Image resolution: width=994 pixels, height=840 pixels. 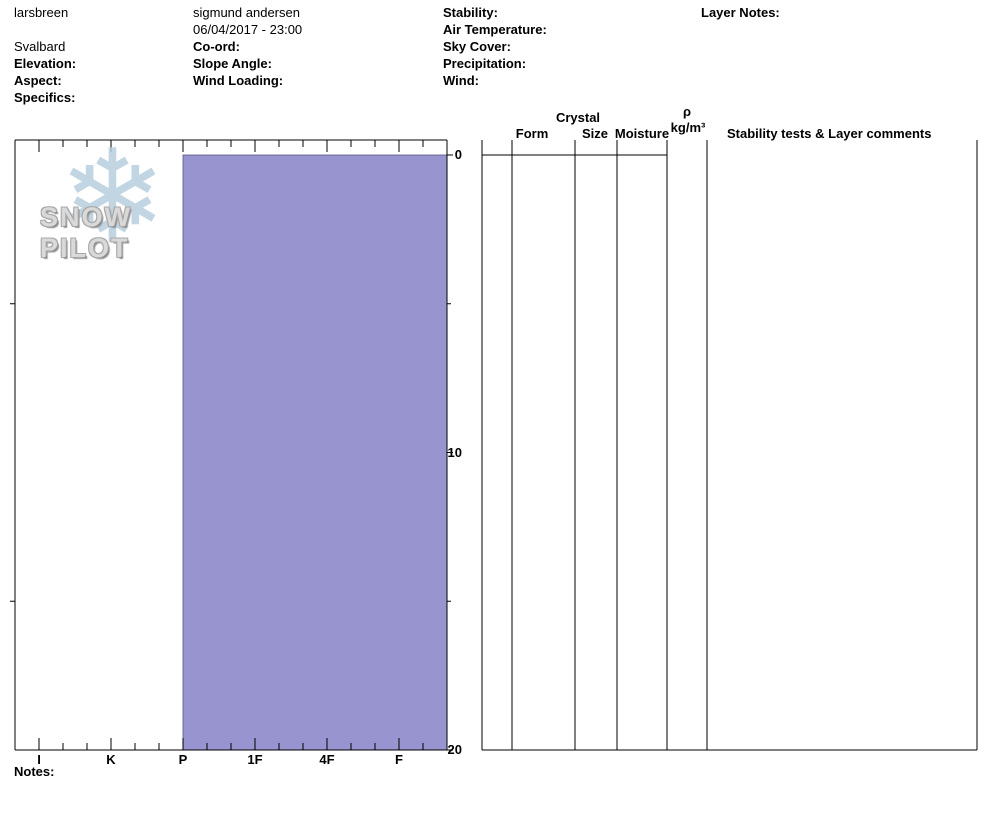 What do you see at coordinates (740, 12) in the screenshot?
I see `layer-notes-label: Layer Notes:` at bounding box center [740, 12].